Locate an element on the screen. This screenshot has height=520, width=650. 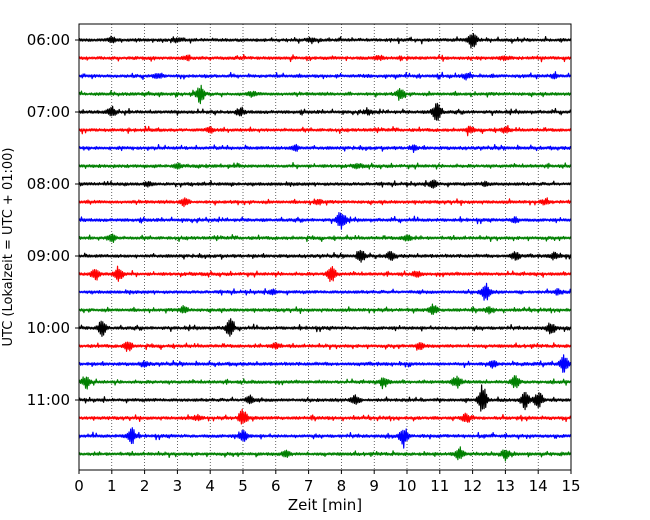
x-tick-label: 15 is located at coordinates (570, 486).